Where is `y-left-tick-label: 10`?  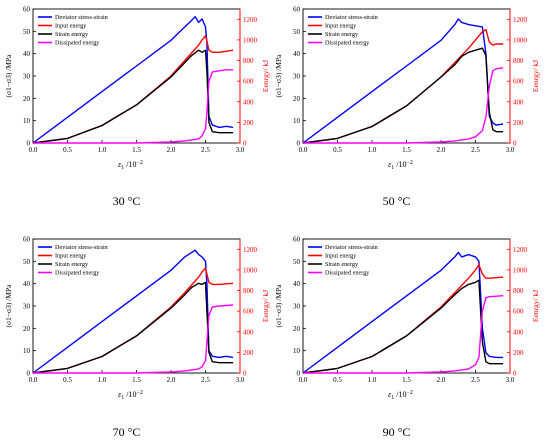 y-left-tick-label: 10 is located at coordinates (297, 351).